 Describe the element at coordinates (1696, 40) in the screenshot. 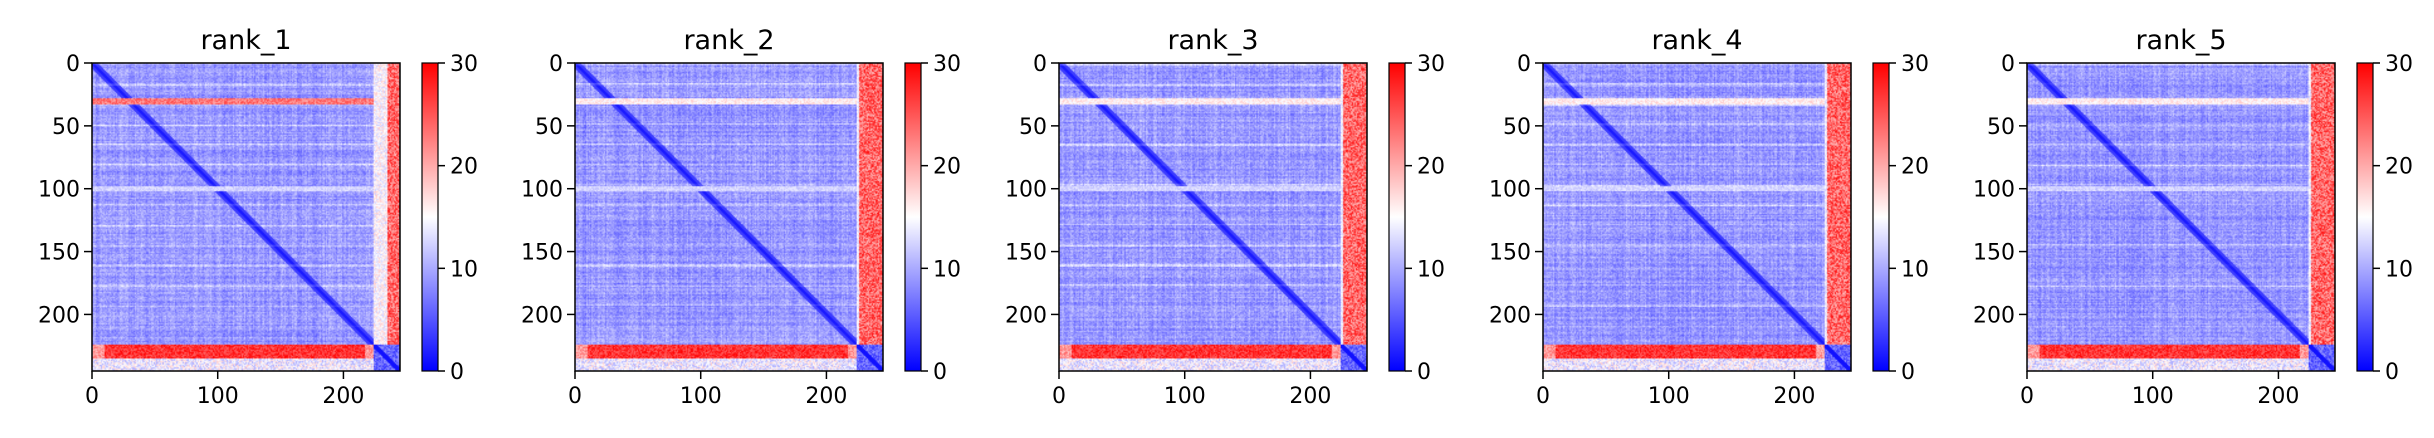

I see `chart-title: rank_4` at that location.